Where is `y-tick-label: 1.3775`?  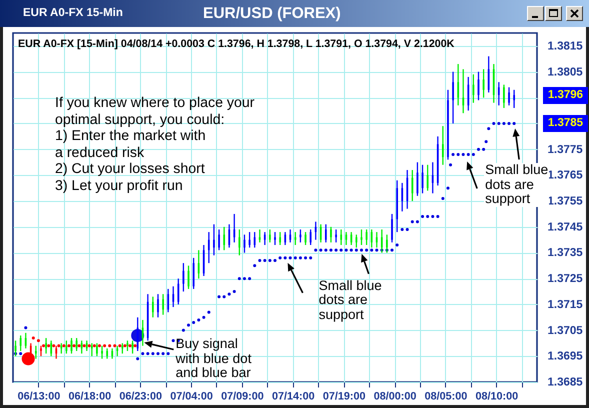
y-tick-label: 1.3775 is located at coordinates (566, 150).